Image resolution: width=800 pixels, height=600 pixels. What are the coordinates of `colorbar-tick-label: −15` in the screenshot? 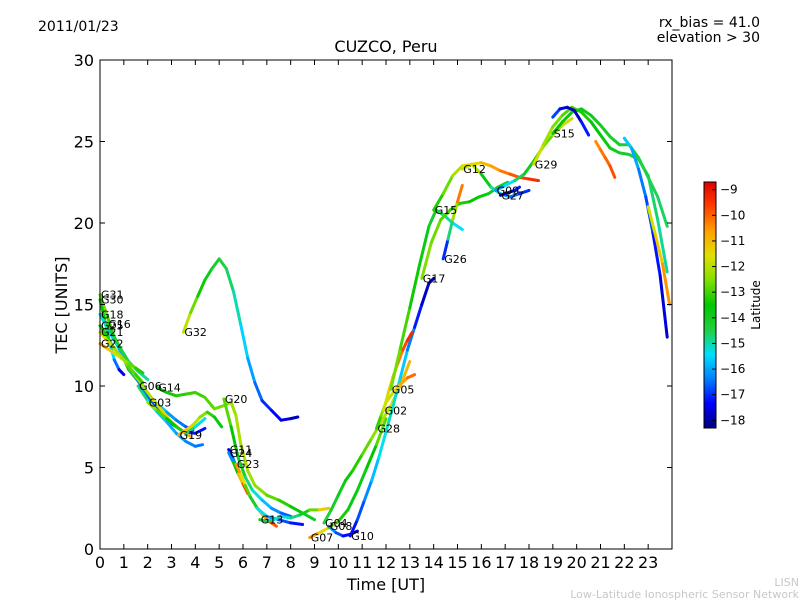 It's located at (732, 343).